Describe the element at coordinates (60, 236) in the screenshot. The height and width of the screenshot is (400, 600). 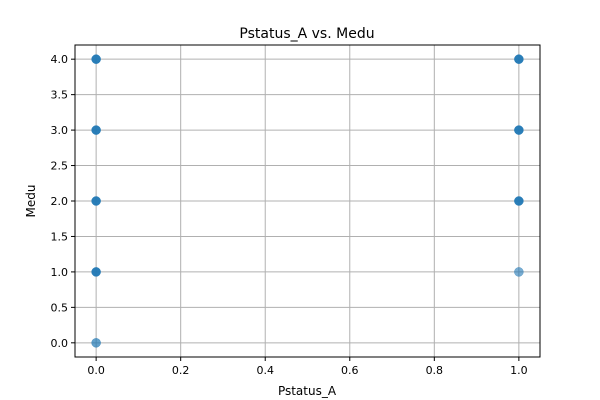
I see `y-tick-label: 1.5` at that location.